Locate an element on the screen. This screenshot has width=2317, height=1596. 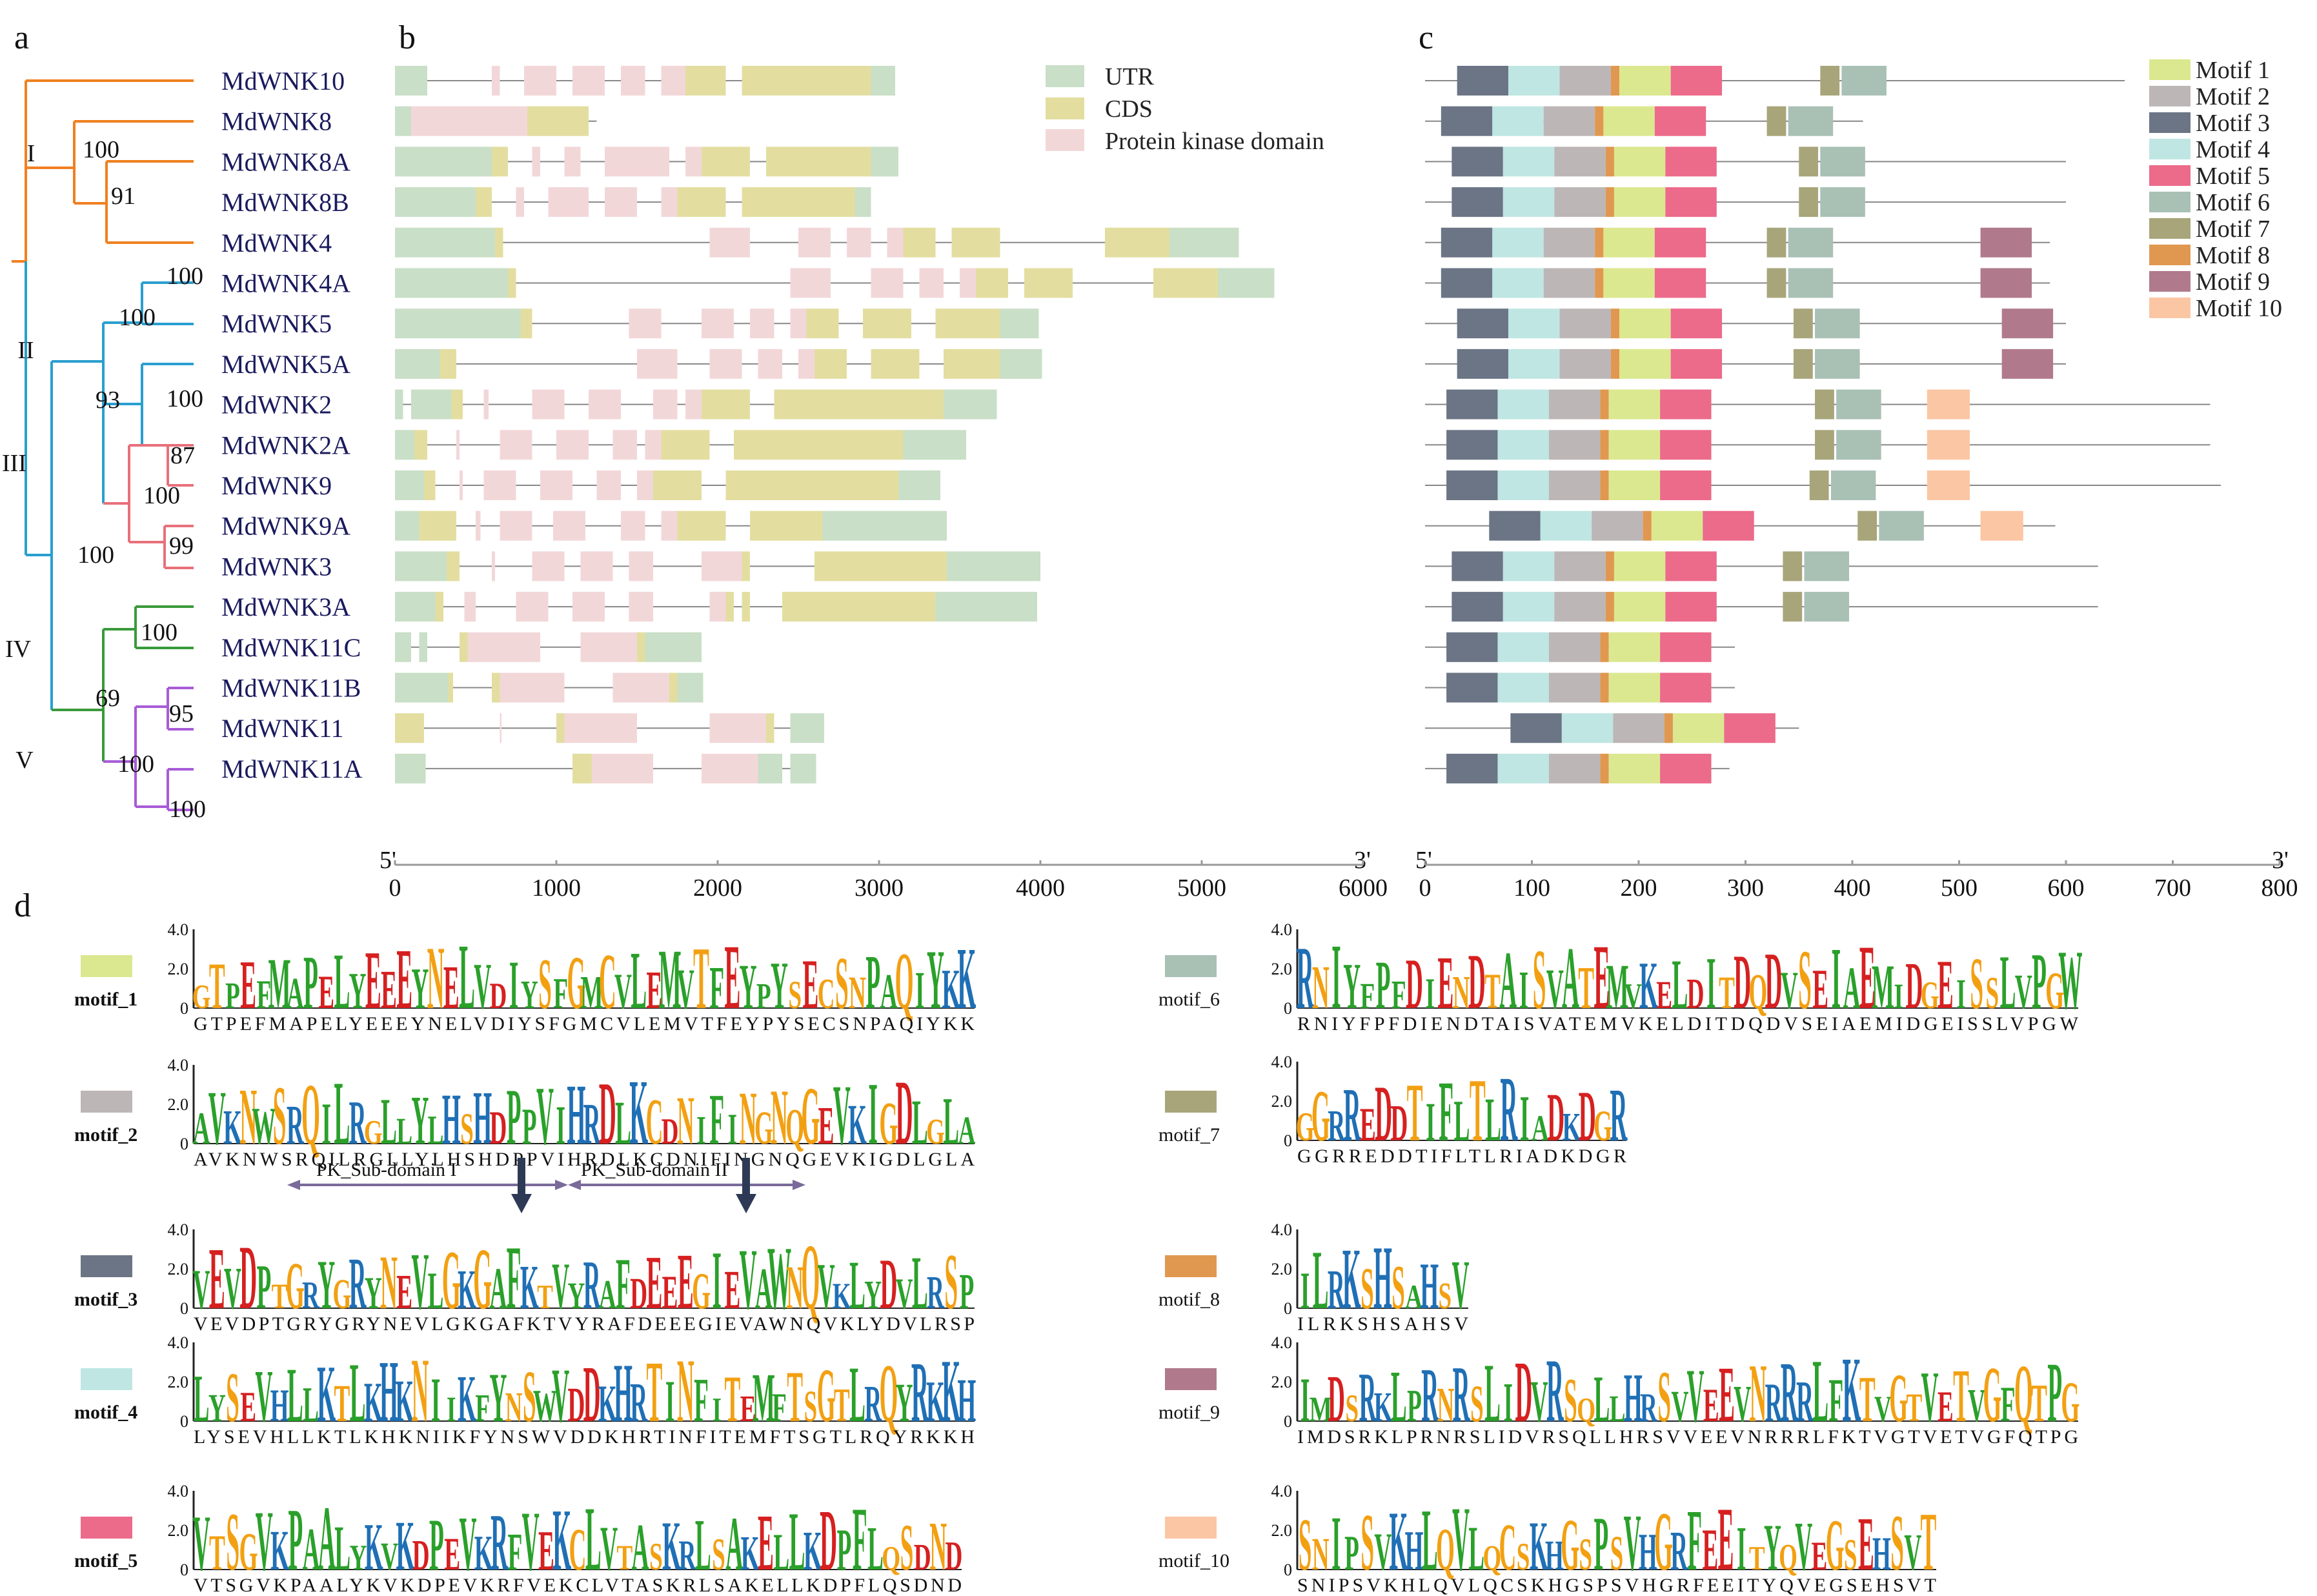
motif-1-logo-letter: C is located at coordinates (607, 981).